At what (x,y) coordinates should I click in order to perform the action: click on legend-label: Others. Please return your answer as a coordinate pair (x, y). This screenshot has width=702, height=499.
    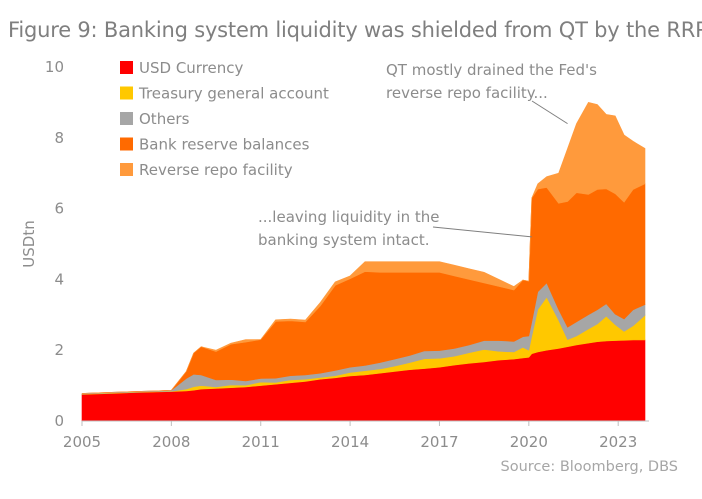
    Looking at the image, I should click on (164, 119).